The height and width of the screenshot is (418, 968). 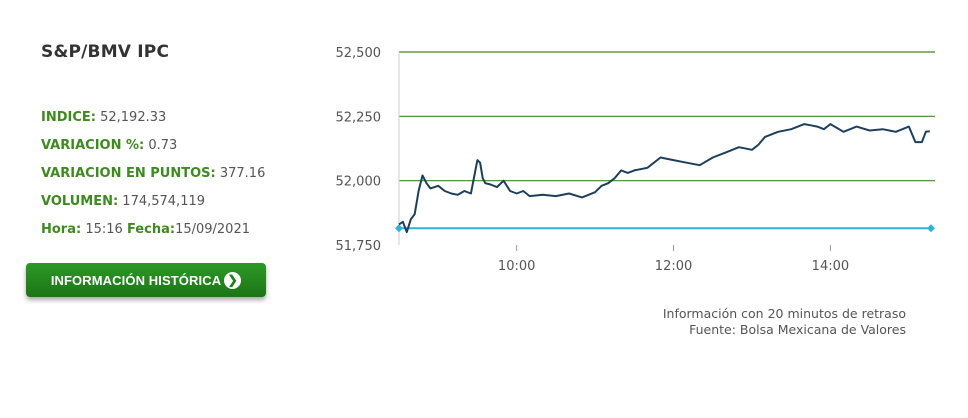 I want to click on fecha-value: 15/09/2021, so click(x=212, y=229).